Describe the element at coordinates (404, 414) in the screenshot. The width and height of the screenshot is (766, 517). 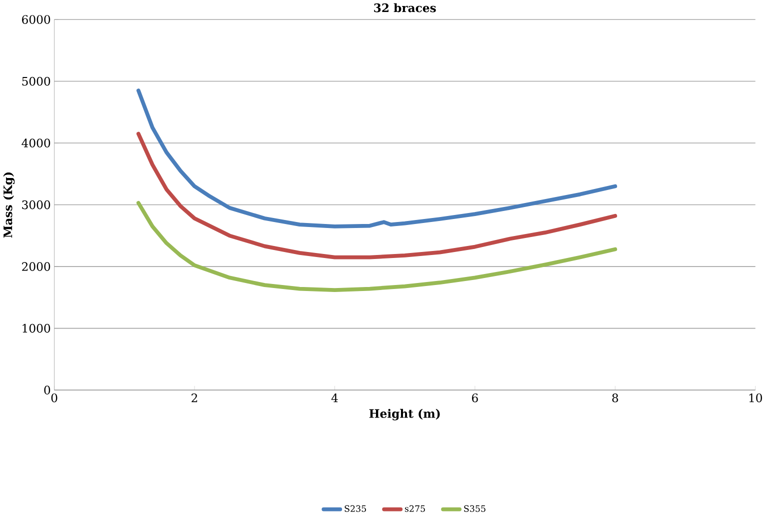
I see `x-axis-title: Height (m)` at that location.